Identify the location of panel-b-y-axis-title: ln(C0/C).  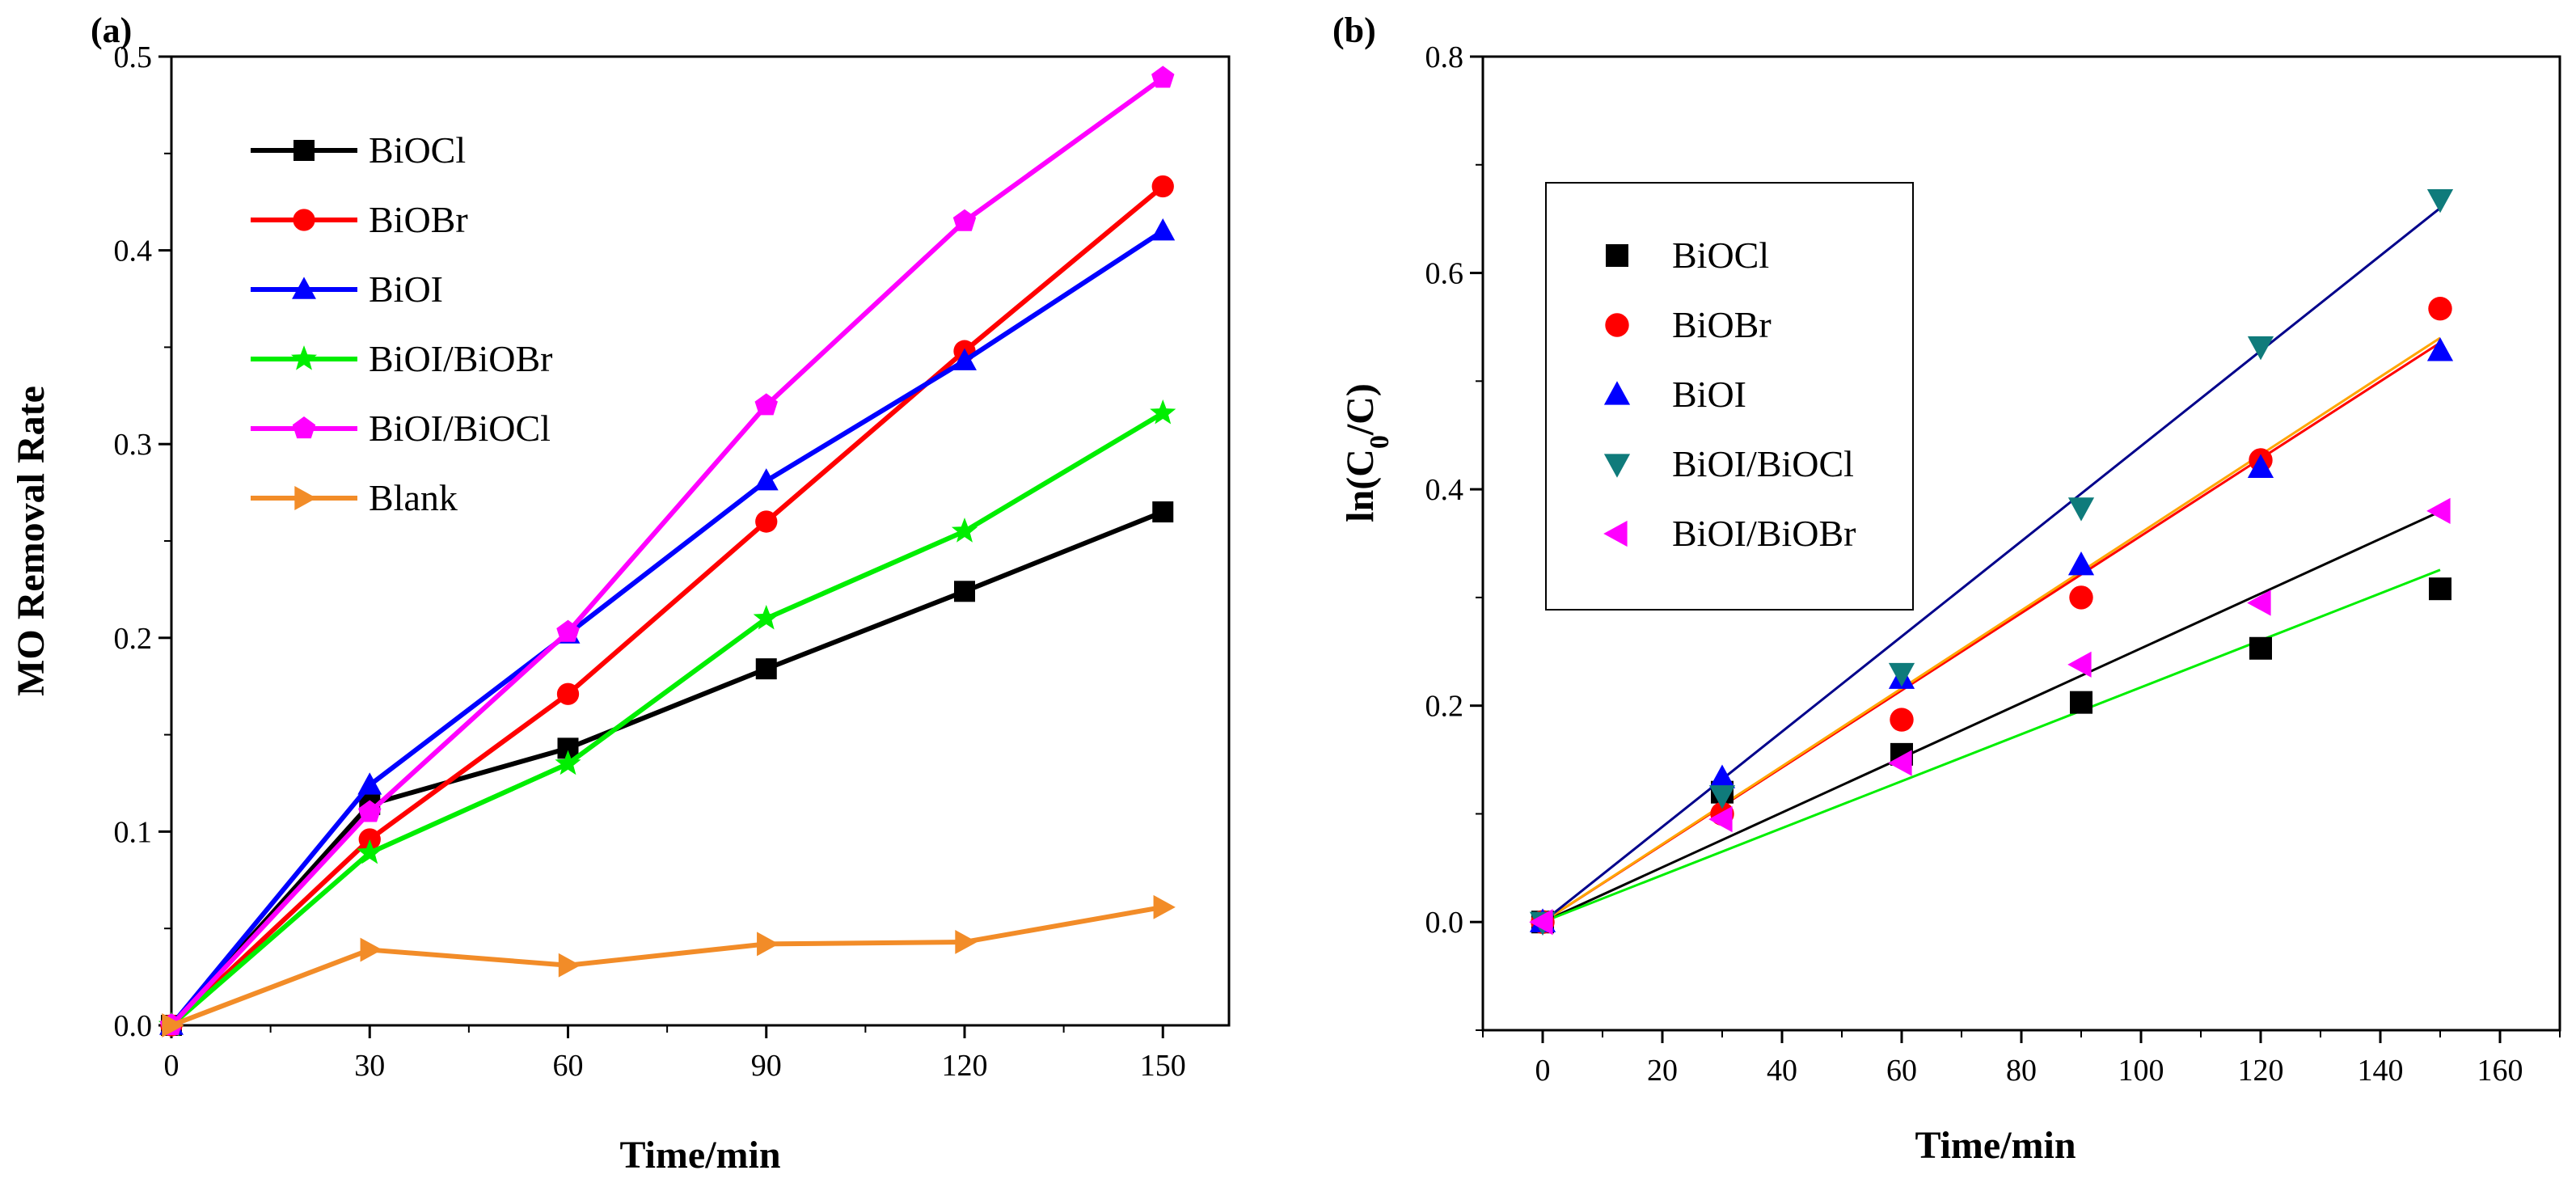
(1367, 452).